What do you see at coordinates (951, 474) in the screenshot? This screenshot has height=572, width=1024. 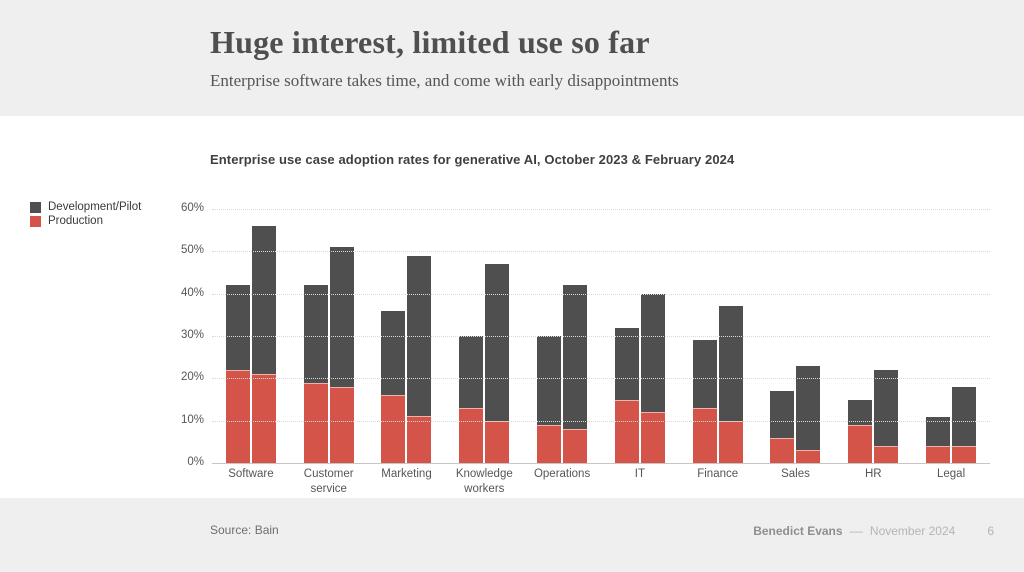 I see `x-axis-category-label: Legal` at bounding box center [951, 474].